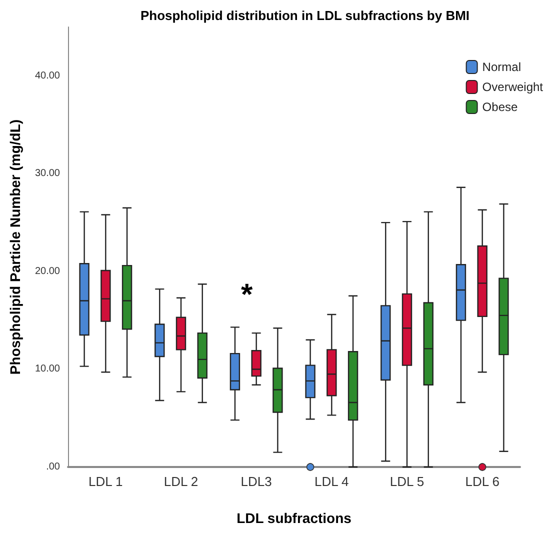 The height and width of the screenshot is (533, 550). What do you see at coordinates (181, 481) in the screenshot?
I see `x-tick-label: LDL 2` at bounding box center [181, 481].